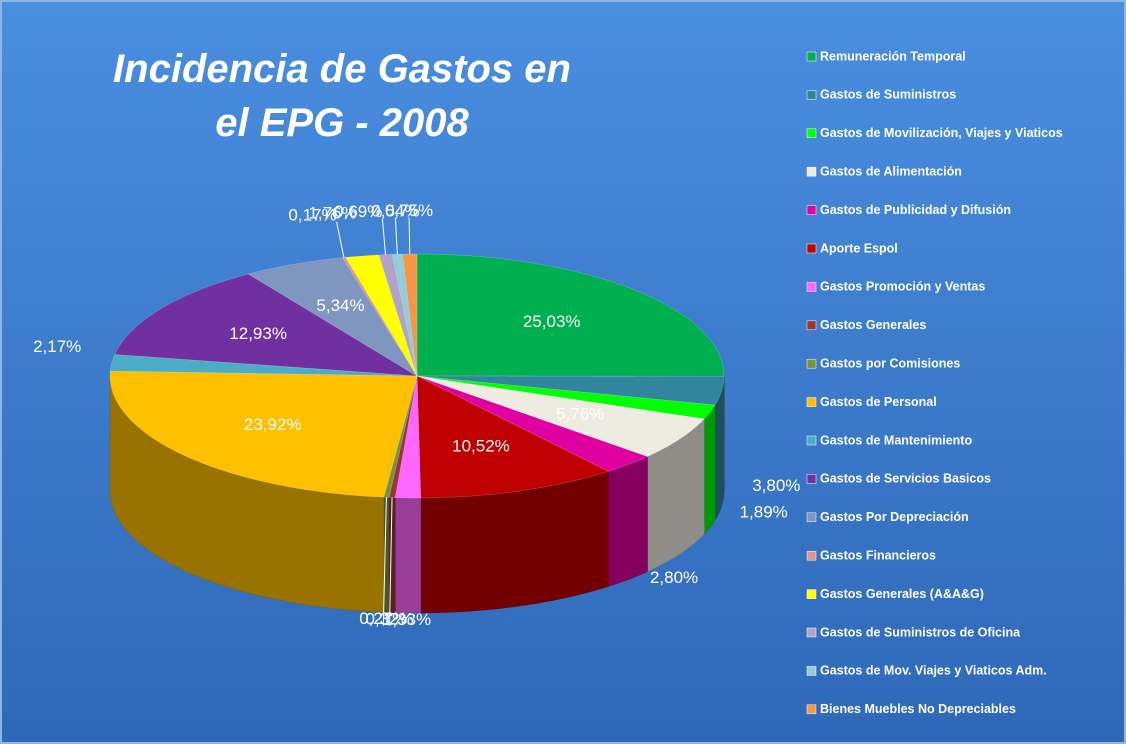 This screenshot has height=744, width=1126. I want to click on legend-label: Gastos Por Depreciación, so click(894, 517).